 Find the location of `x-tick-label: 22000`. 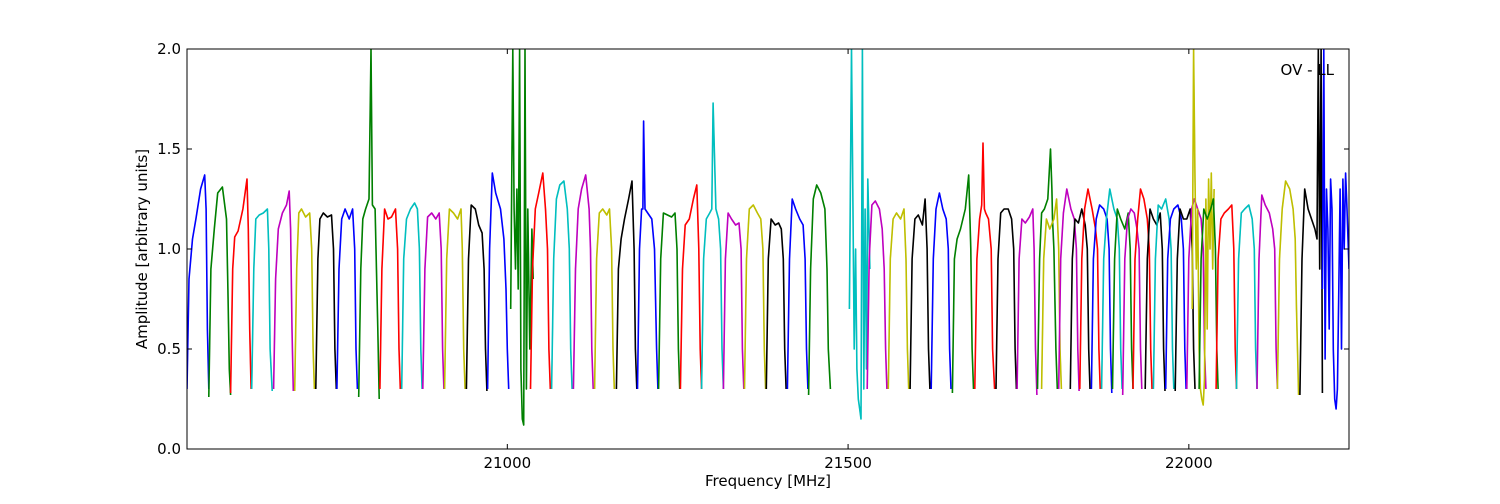

x-tick-label: 22000 is located at coordinates (1189, 463).